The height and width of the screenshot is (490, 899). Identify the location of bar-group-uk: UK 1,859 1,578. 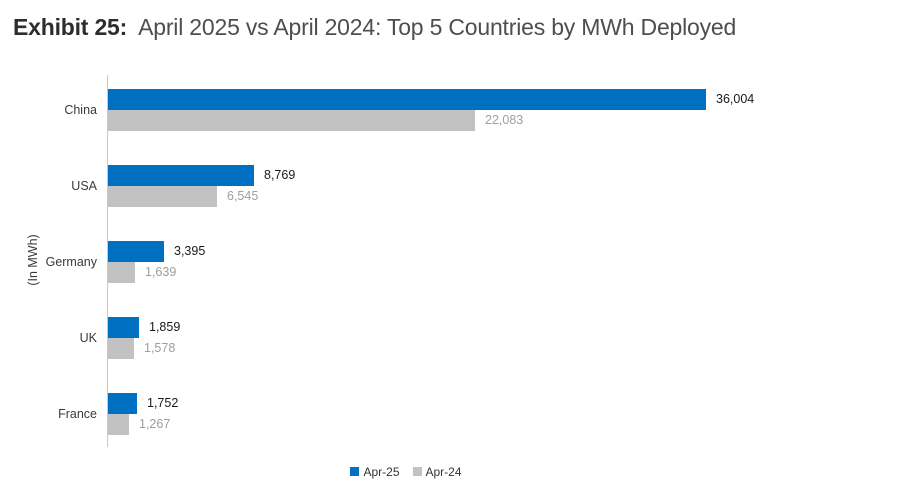
(449, 338).